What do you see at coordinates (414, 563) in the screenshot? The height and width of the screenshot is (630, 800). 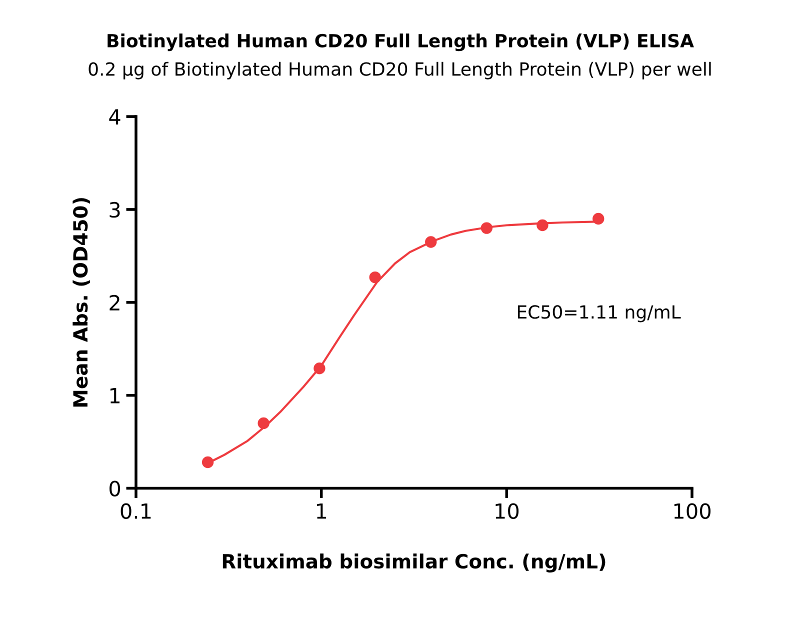 I see `x-axis-title: Rituximab biosimilar Conc. (ng/mL)` at bounding box center [414, 563].